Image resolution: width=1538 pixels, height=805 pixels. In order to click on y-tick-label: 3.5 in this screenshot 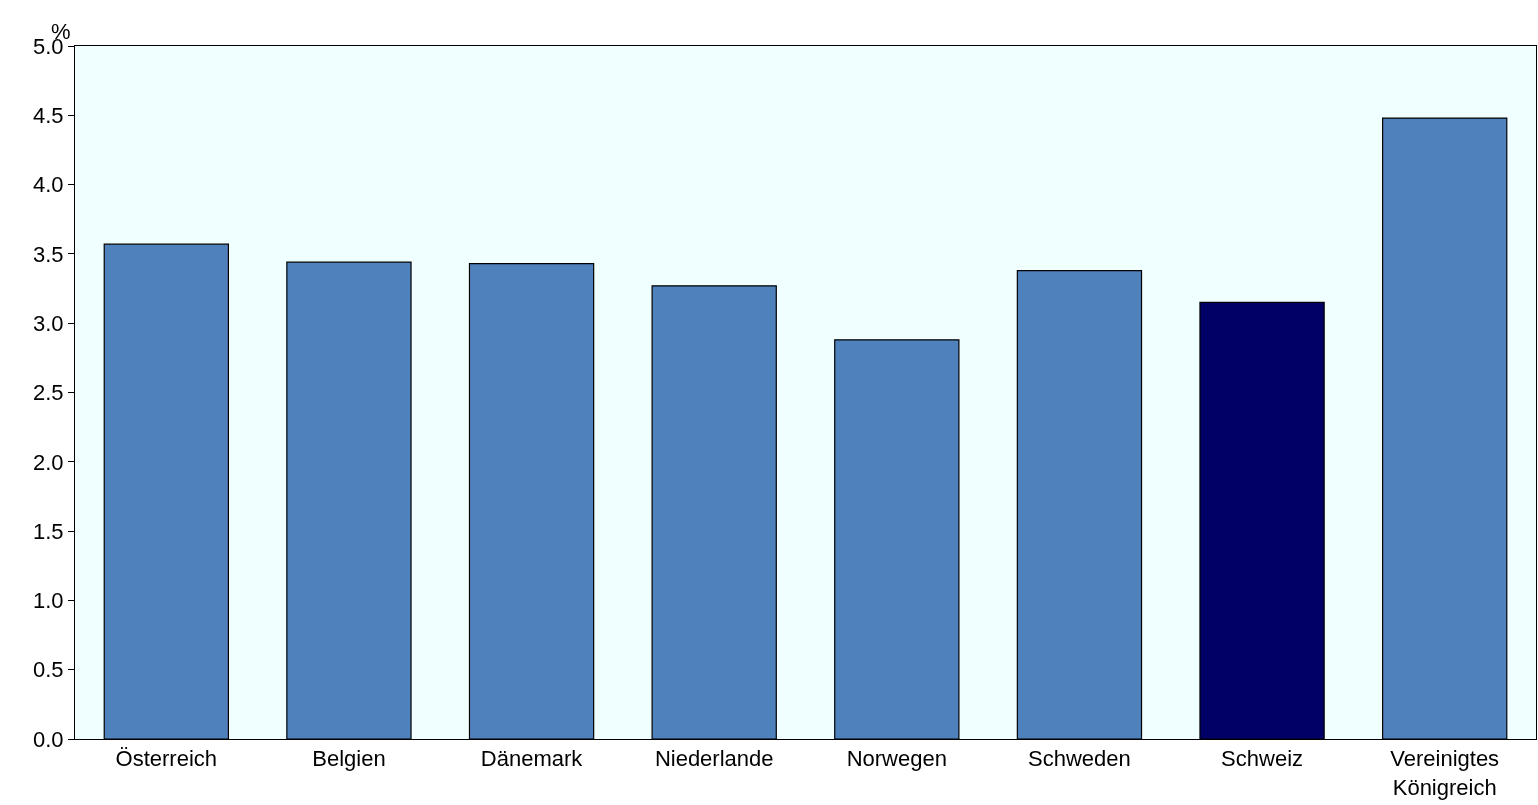, I will do `click(48, 254)`.